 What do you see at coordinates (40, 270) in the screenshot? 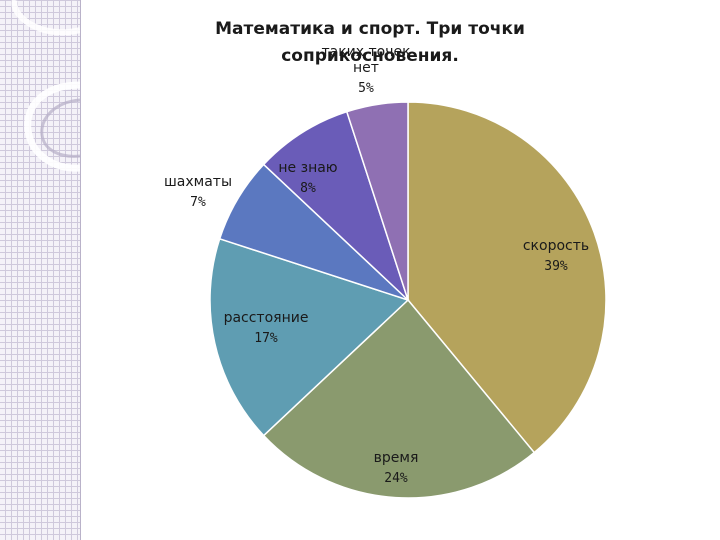
I see `decorative-side-panel` at bounding box center [40, 270].